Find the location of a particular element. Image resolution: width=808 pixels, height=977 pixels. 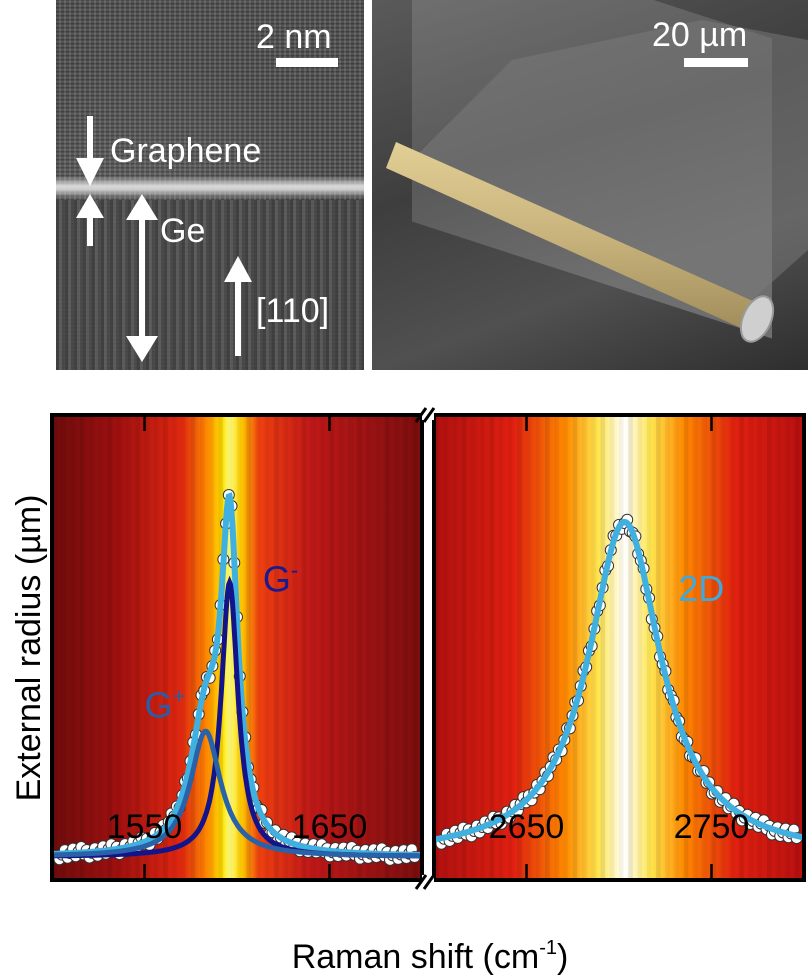

direction-up-arrow-icon is located at coordinates (238, 306).